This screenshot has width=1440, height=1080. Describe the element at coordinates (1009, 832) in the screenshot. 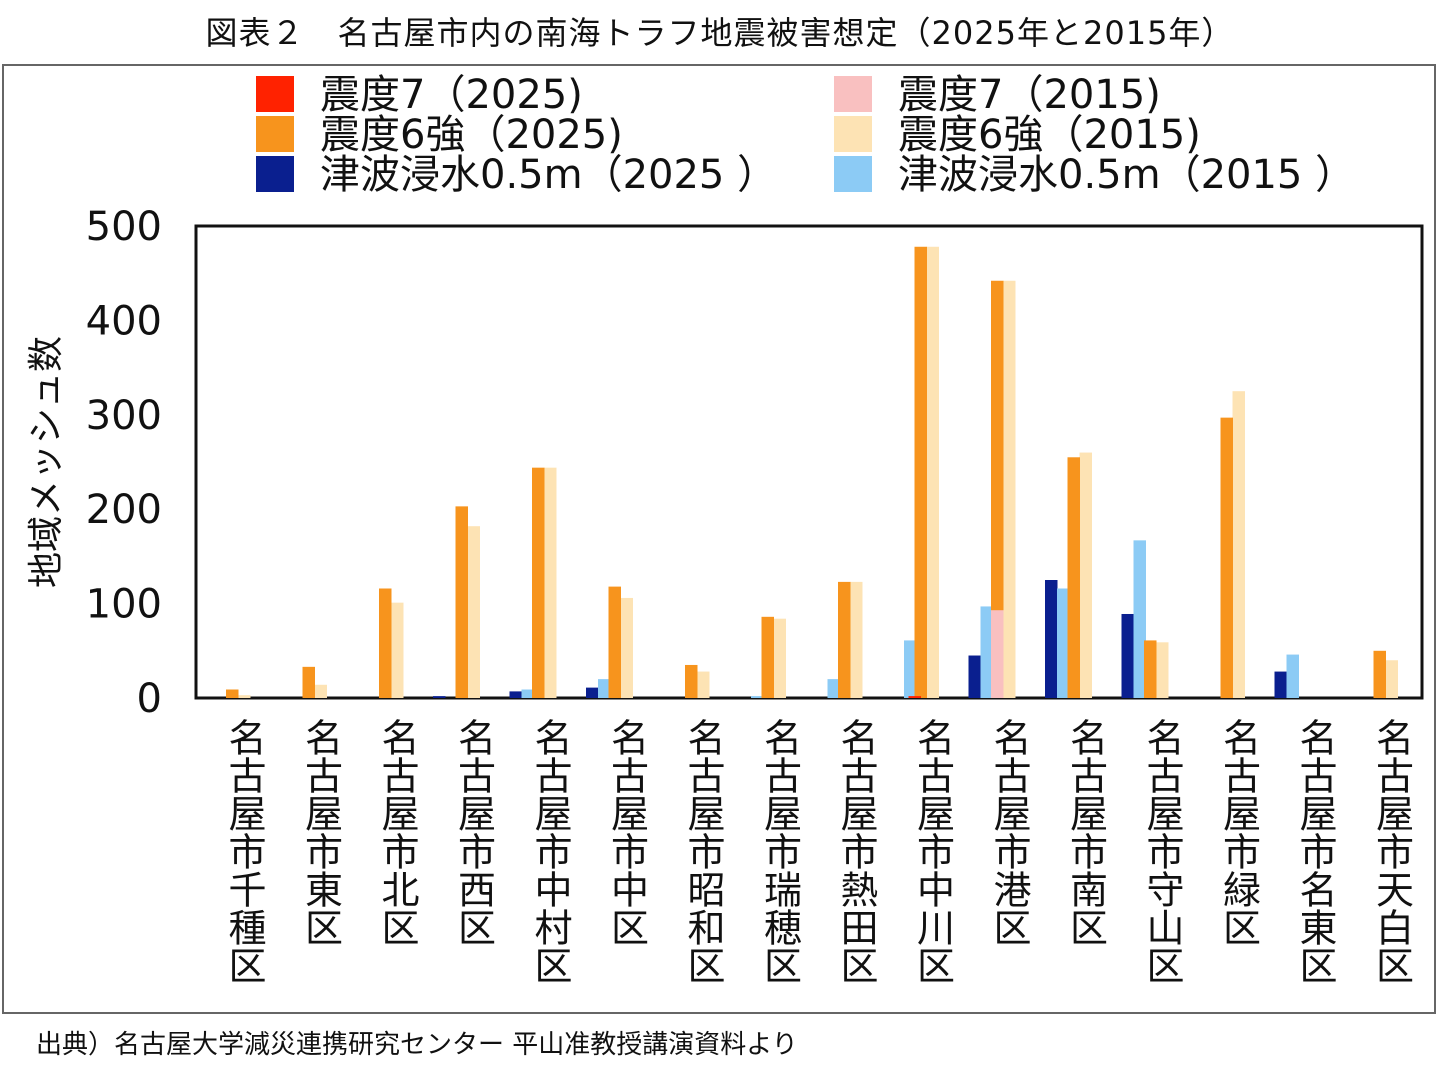

I see `category-label: 名古屋市港区` at that location.